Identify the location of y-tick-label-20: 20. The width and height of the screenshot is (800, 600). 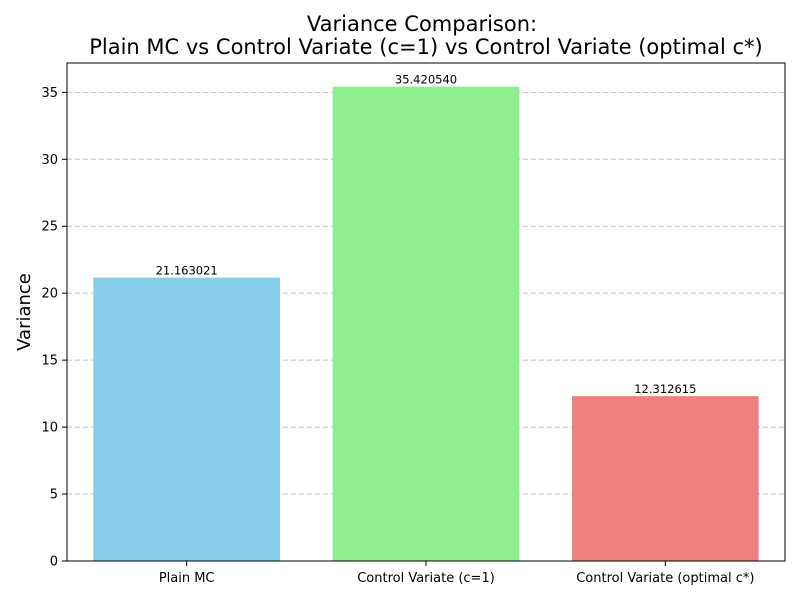
(49, 294).